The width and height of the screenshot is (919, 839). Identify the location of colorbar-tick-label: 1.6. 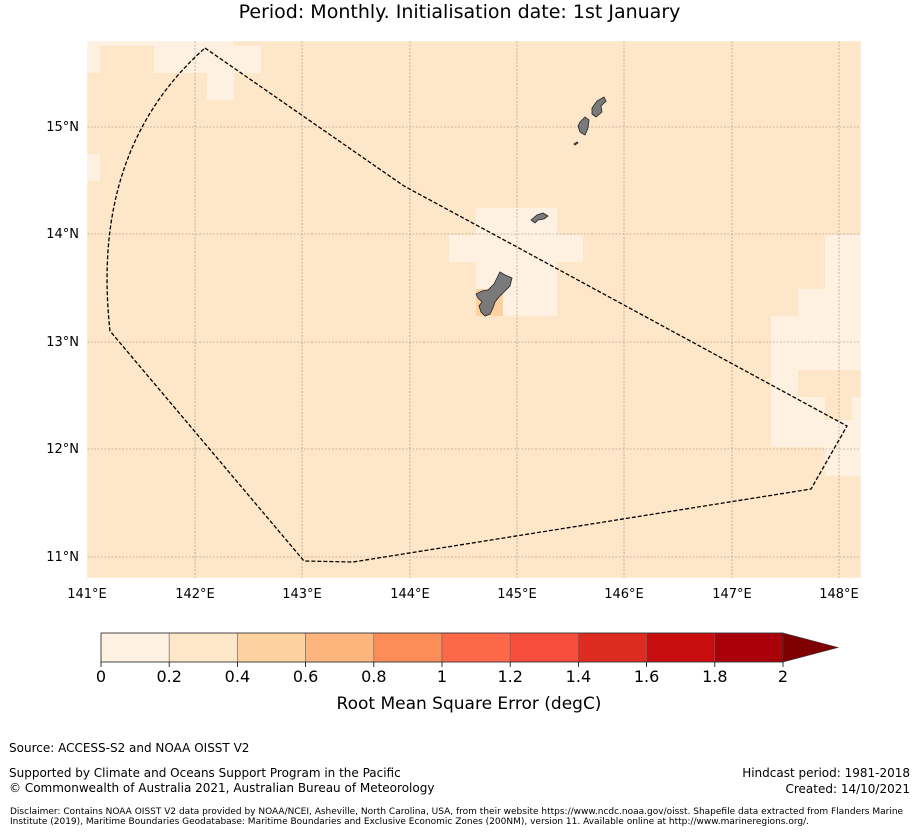
(646, 676).